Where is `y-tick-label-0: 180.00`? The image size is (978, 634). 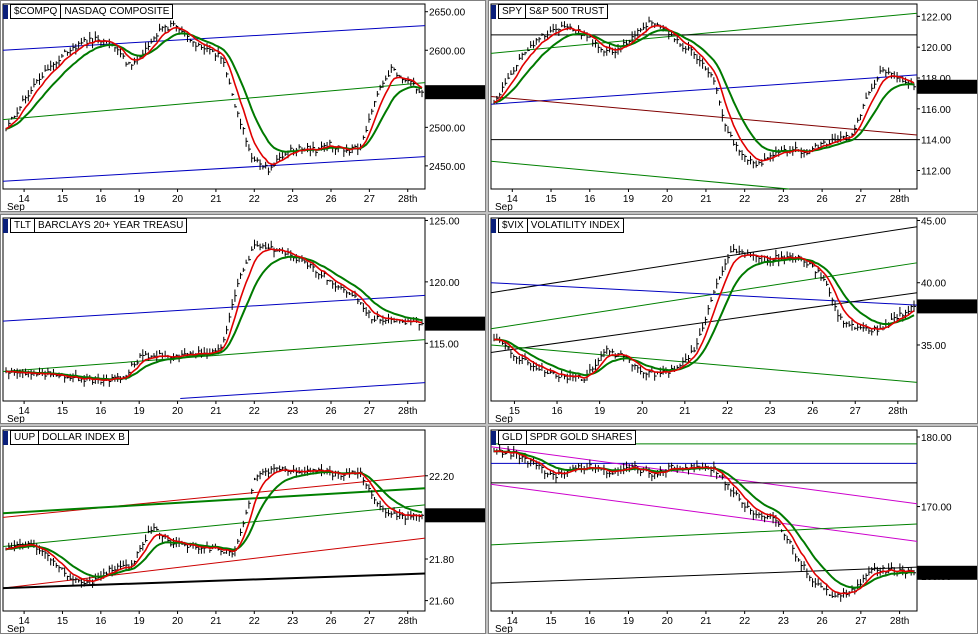
y-tick-label-0: 180.00 is located at coordinates (936, 438).